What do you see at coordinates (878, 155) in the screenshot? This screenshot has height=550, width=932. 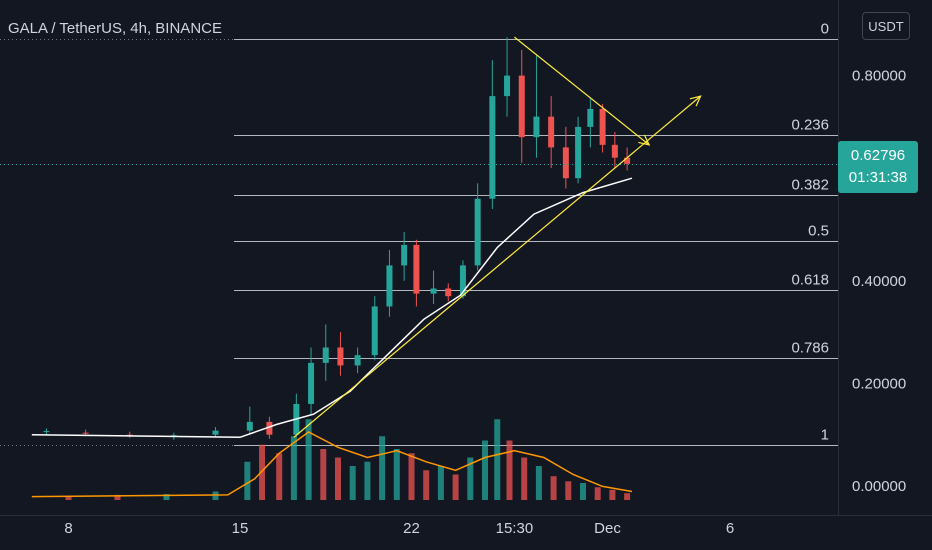 I see `last-price-value: 0.62796` at bounding box center [878, 155].